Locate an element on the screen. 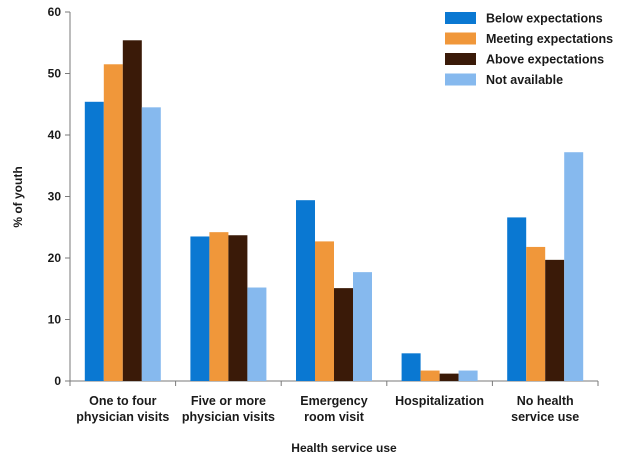 This screenshot has height=458, width=629. x-axis-title: Health service use is located at coordinates (344, 448).